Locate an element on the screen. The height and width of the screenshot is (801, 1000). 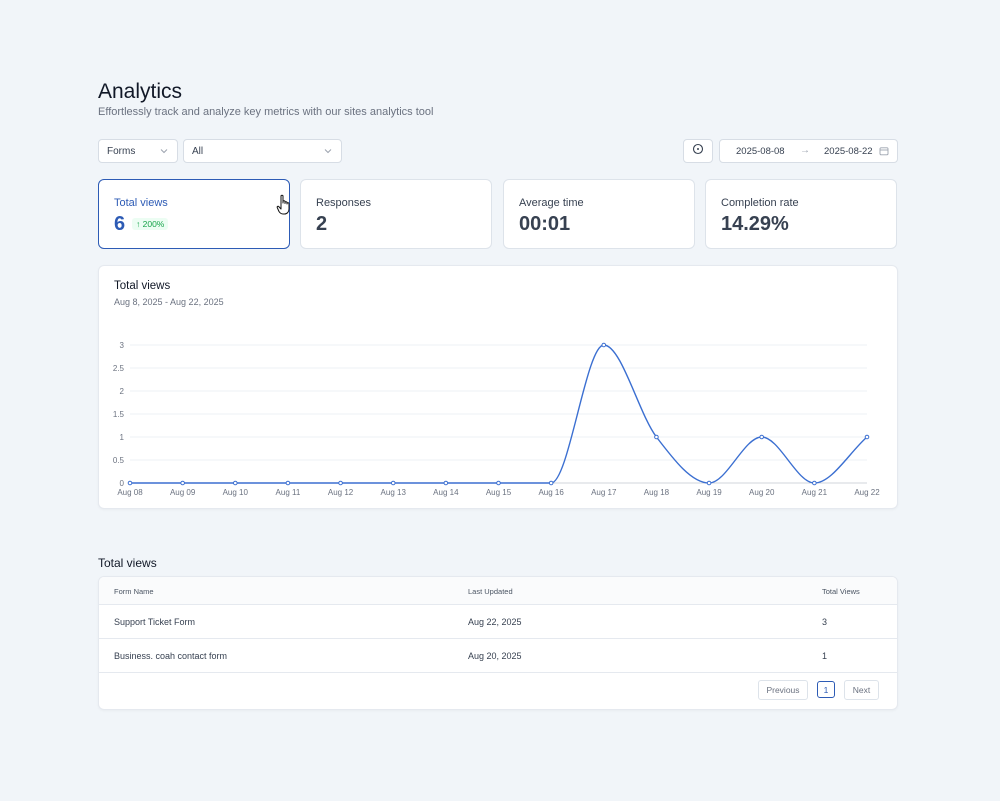
trend-badge: ↑ 200% is located at coordinates (150, 224).